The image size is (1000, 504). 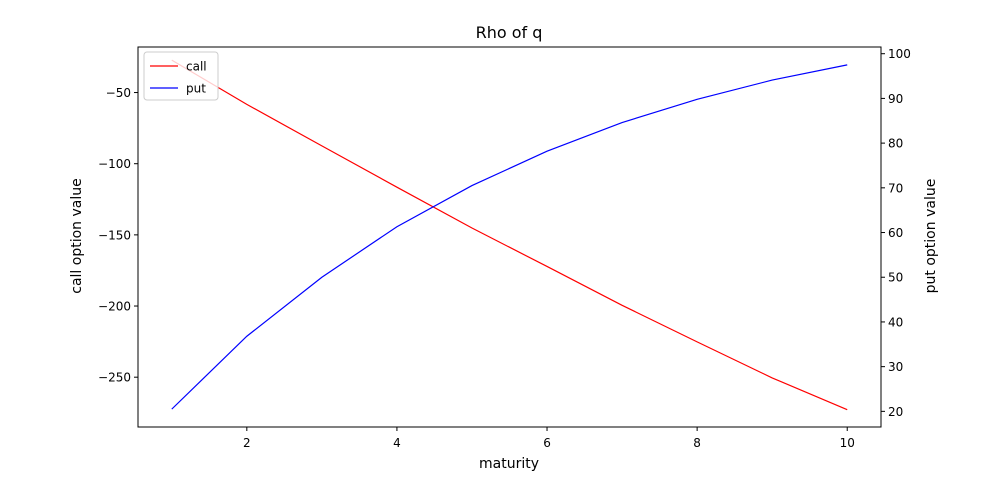 What do you see at coordinates (899, 54) in the screenshot?
I see `y-right-tick-label: 100` at bounding box center [899, 54].